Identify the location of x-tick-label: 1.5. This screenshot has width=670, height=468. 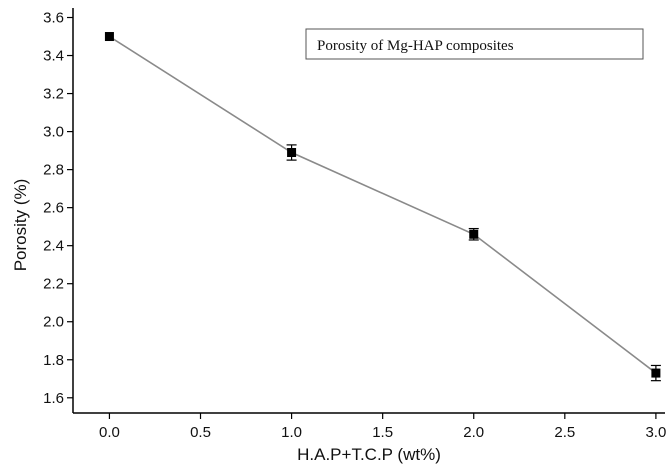
(382, 432).